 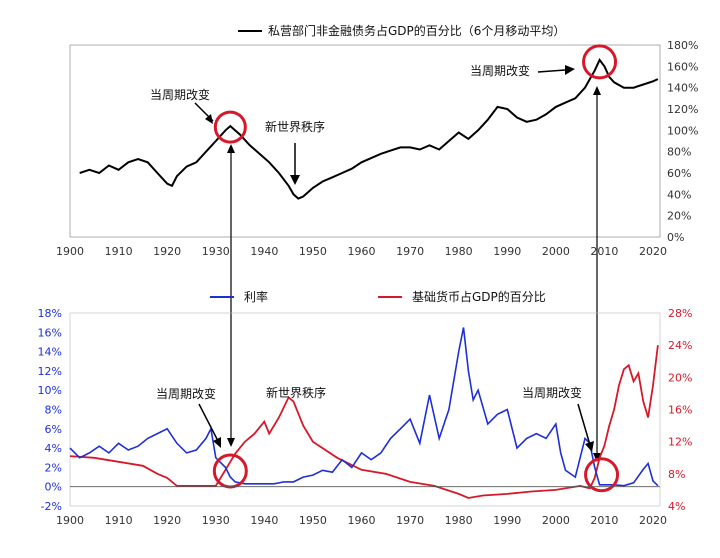 I want to click on bottom-annotation-cycle-2: 当周期改变, so click(x=552, y=392).